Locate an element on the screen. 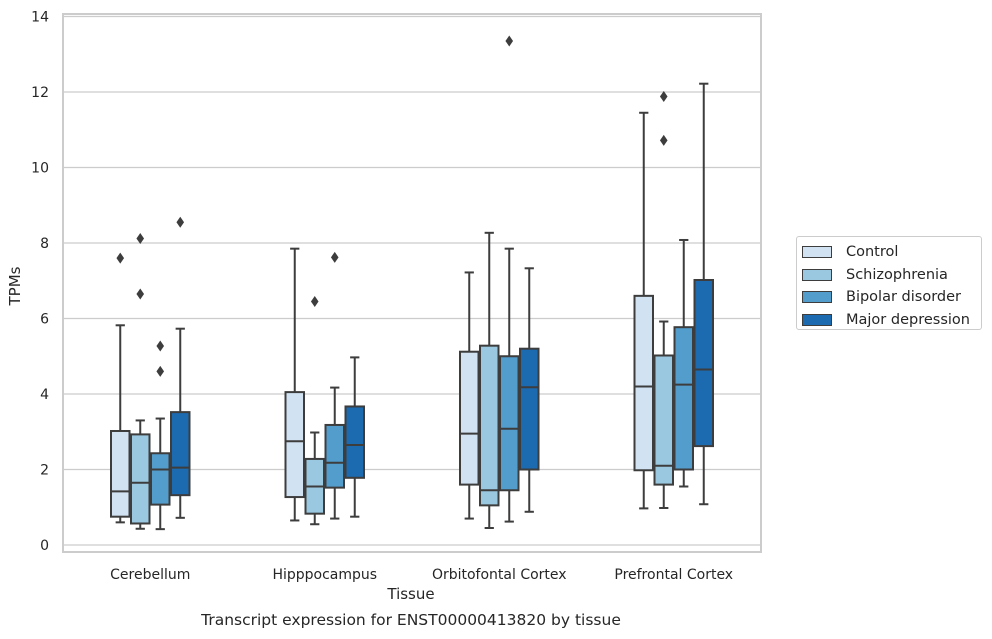  y-tick-label: 12 is located at coordinates (40, 93).